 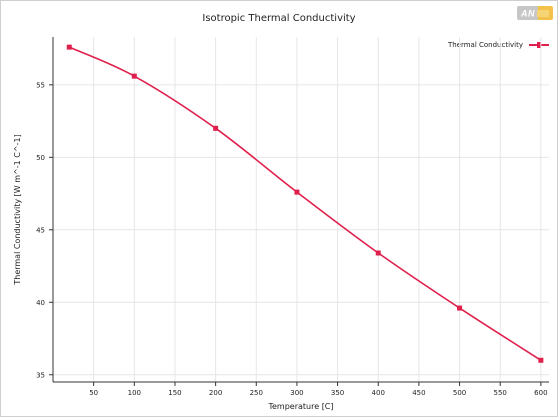 I want to click on x-tick-label: 600, so click(x=540, y=393).